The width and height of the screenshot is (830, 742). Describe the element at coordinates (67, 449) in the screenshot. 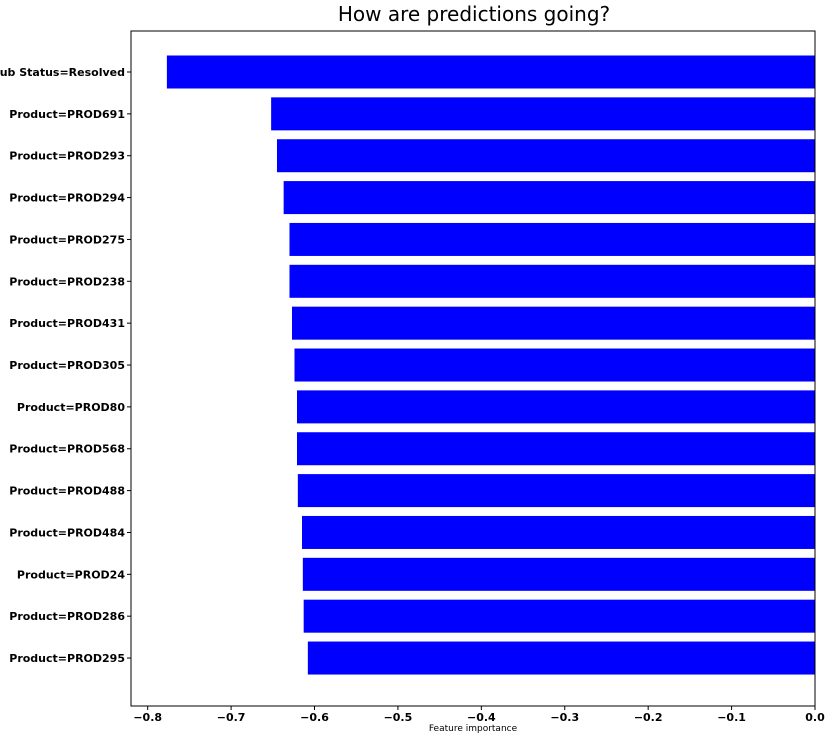

I see `y-tick-label: Product=PROD568` at that location.